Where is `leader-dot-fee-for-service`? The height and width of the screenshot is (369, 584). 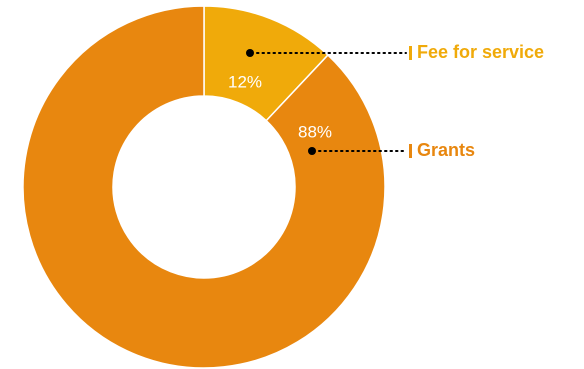 leader-dot-fee-for-service is located at coordinates (250, 53).